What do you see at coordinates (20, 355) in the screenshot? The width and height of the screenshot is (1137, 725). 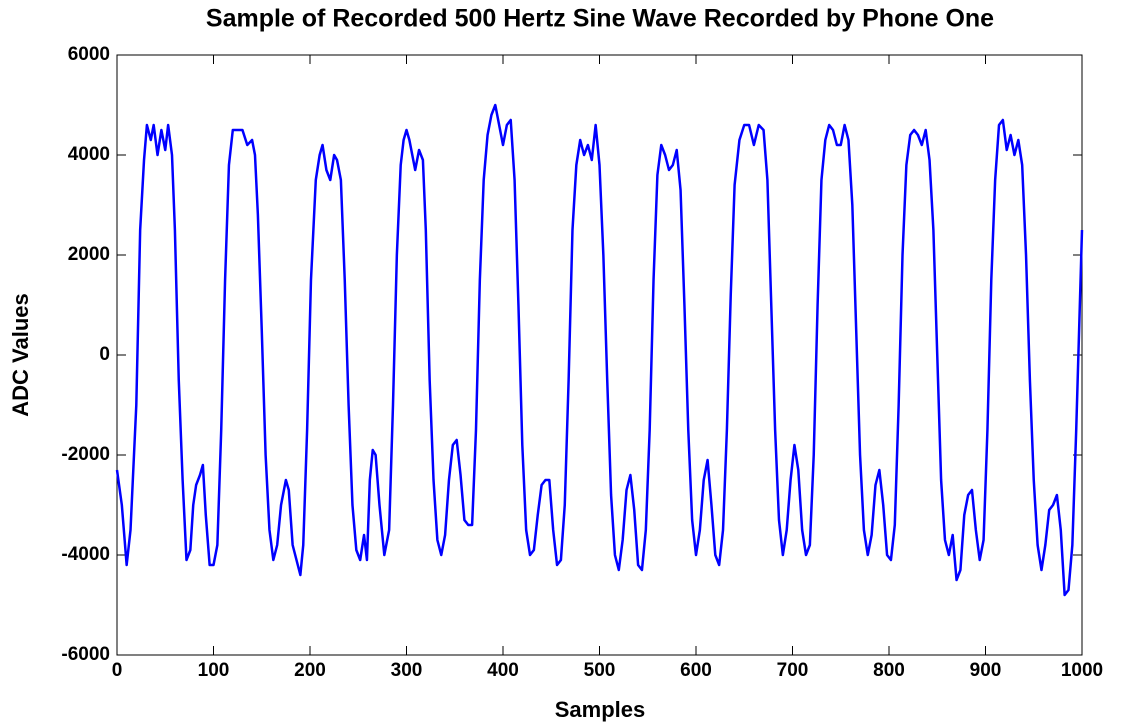 I see `y-axis-label: ADC Values` at bounding box center [20, 355].